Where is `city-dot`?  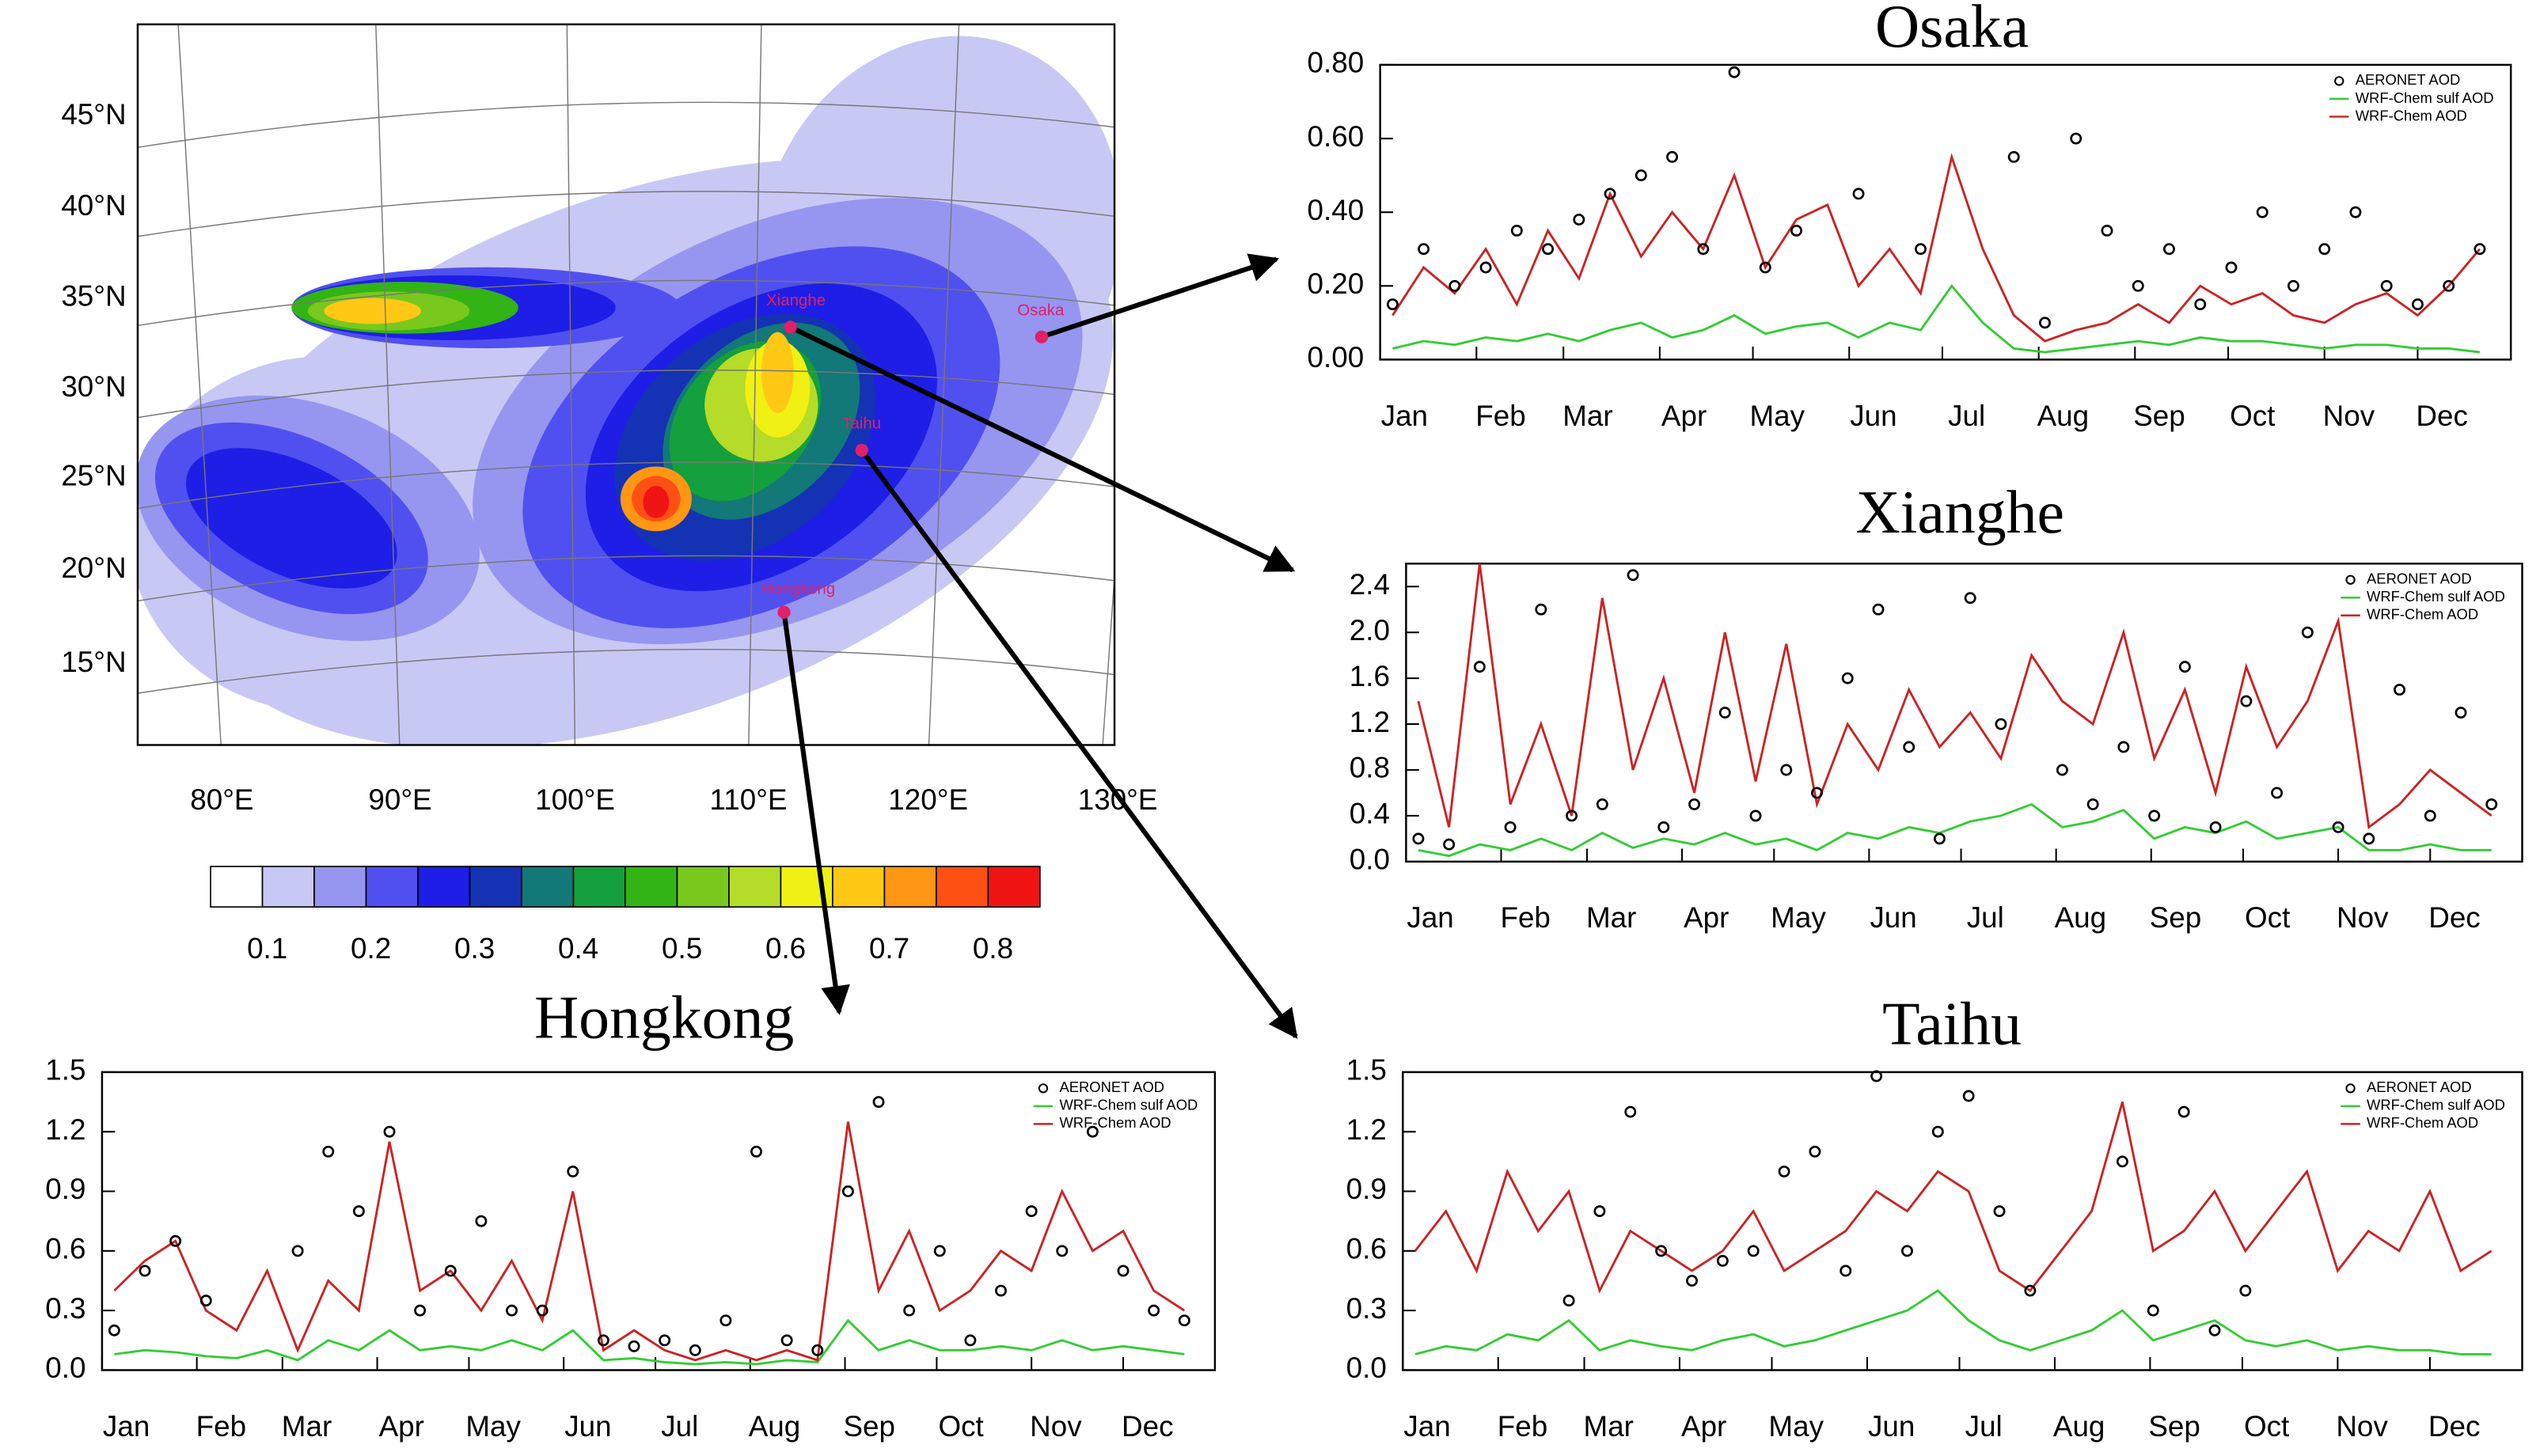 city-dot is located at coordinates (790, 327).